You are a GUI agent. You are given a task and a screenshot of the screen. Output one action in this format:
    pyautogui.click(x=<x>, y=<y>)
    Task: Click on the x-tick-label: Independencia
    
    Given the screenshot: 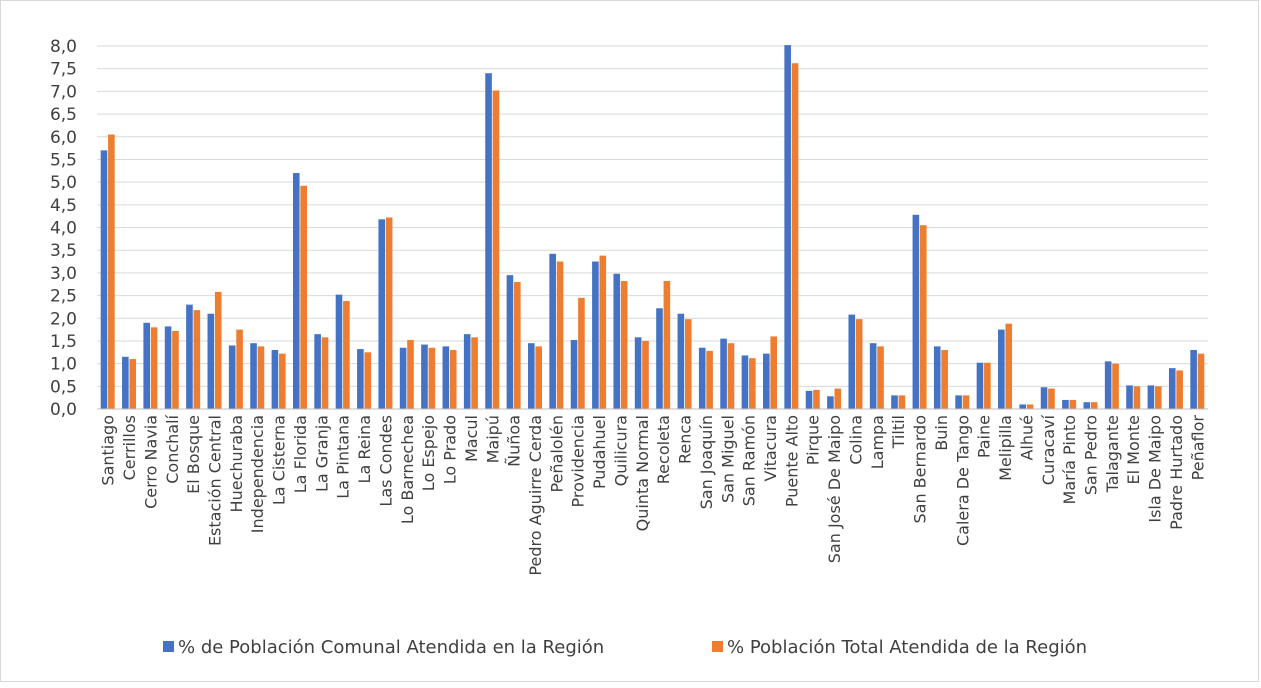 What is the action you would take?
    pyautogui.click(x=257, y=474)
    